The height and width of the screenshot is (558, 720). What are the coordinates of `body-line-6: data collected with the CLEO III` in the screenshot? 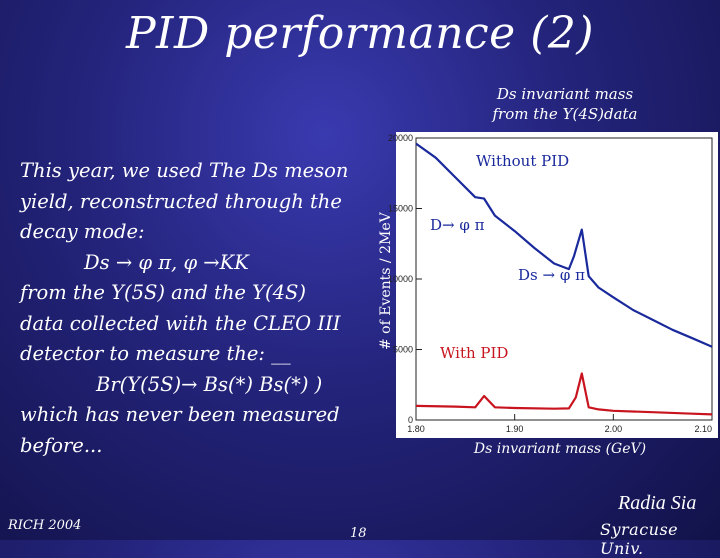 It's located at (180, 323).